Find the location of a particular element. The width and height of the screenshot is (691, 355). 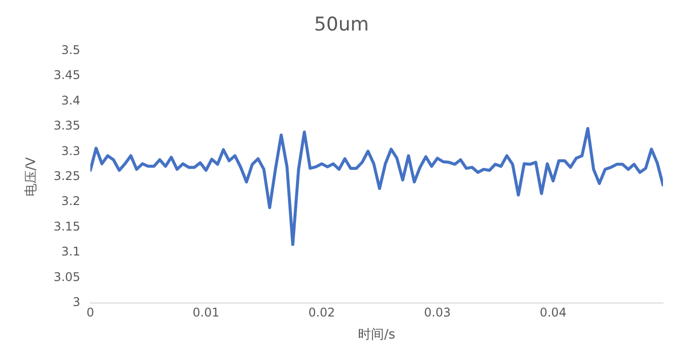

y-tick-label: 3.2 is located at coordinates (70, 201).